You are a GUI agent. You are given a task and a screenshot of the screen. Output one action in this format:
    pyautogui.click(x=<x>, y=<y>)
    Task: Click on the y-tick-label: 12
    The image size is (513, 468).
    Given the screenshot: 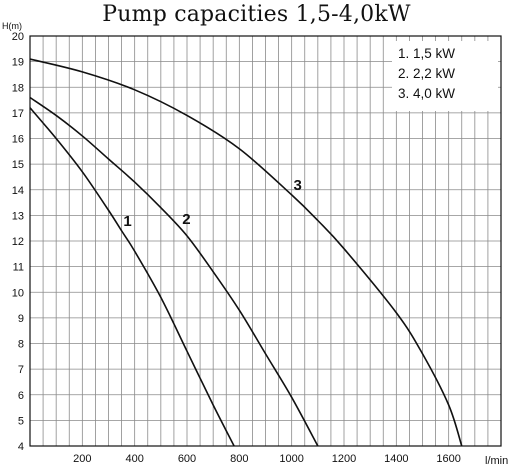 What is the action you would take?
    pyautogui.click(x=18, y=242)
    